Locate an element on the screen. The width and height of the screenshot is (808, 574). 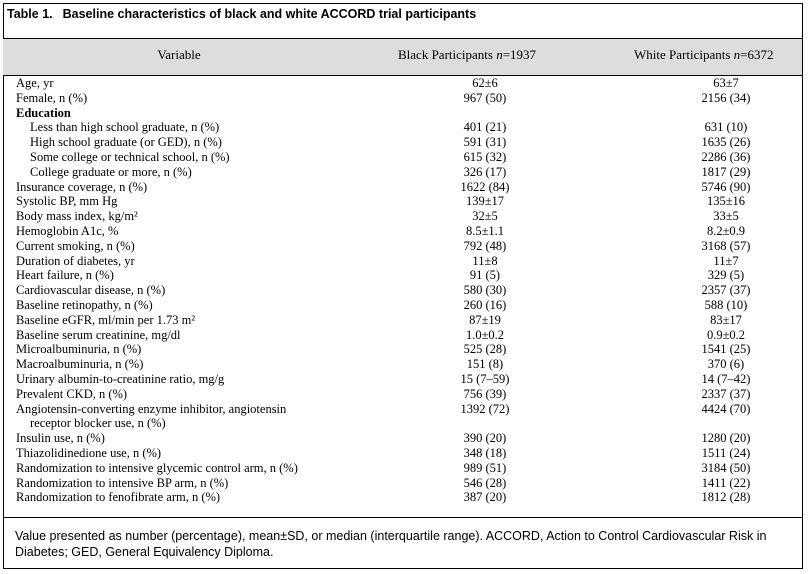
cell-white: 370 (6) is located at coordinates (726, 364).